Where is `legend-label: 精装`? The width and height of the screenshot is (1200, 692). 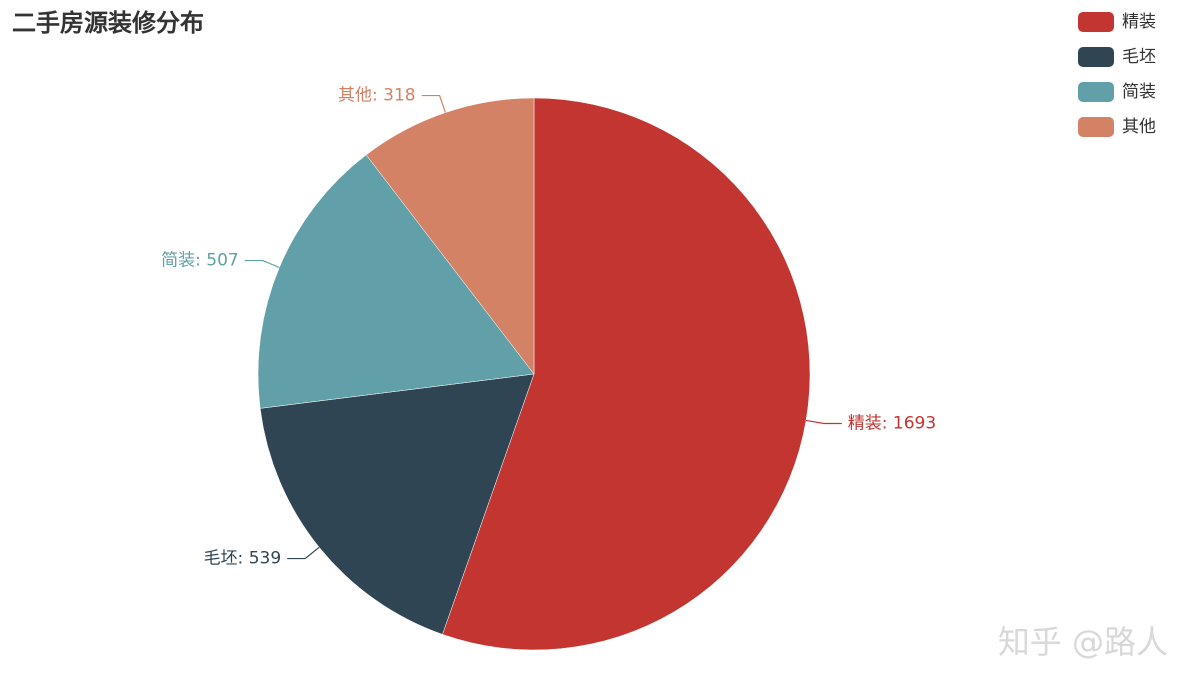 legend-label: 精装 is located at coordinates (1139, 22).